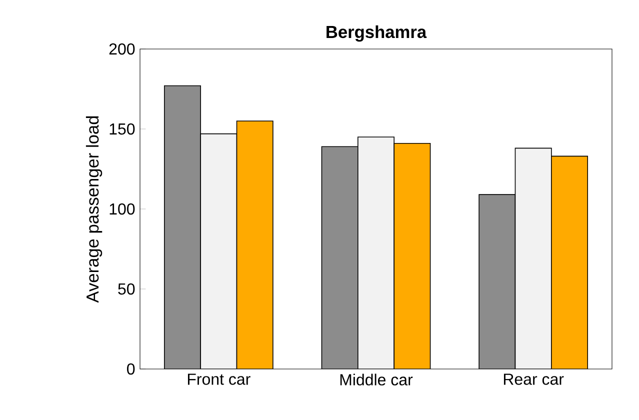  Describe the element at coordinates (122, 49) in the screenshot. I see `y-tick-label: 200` at that location.